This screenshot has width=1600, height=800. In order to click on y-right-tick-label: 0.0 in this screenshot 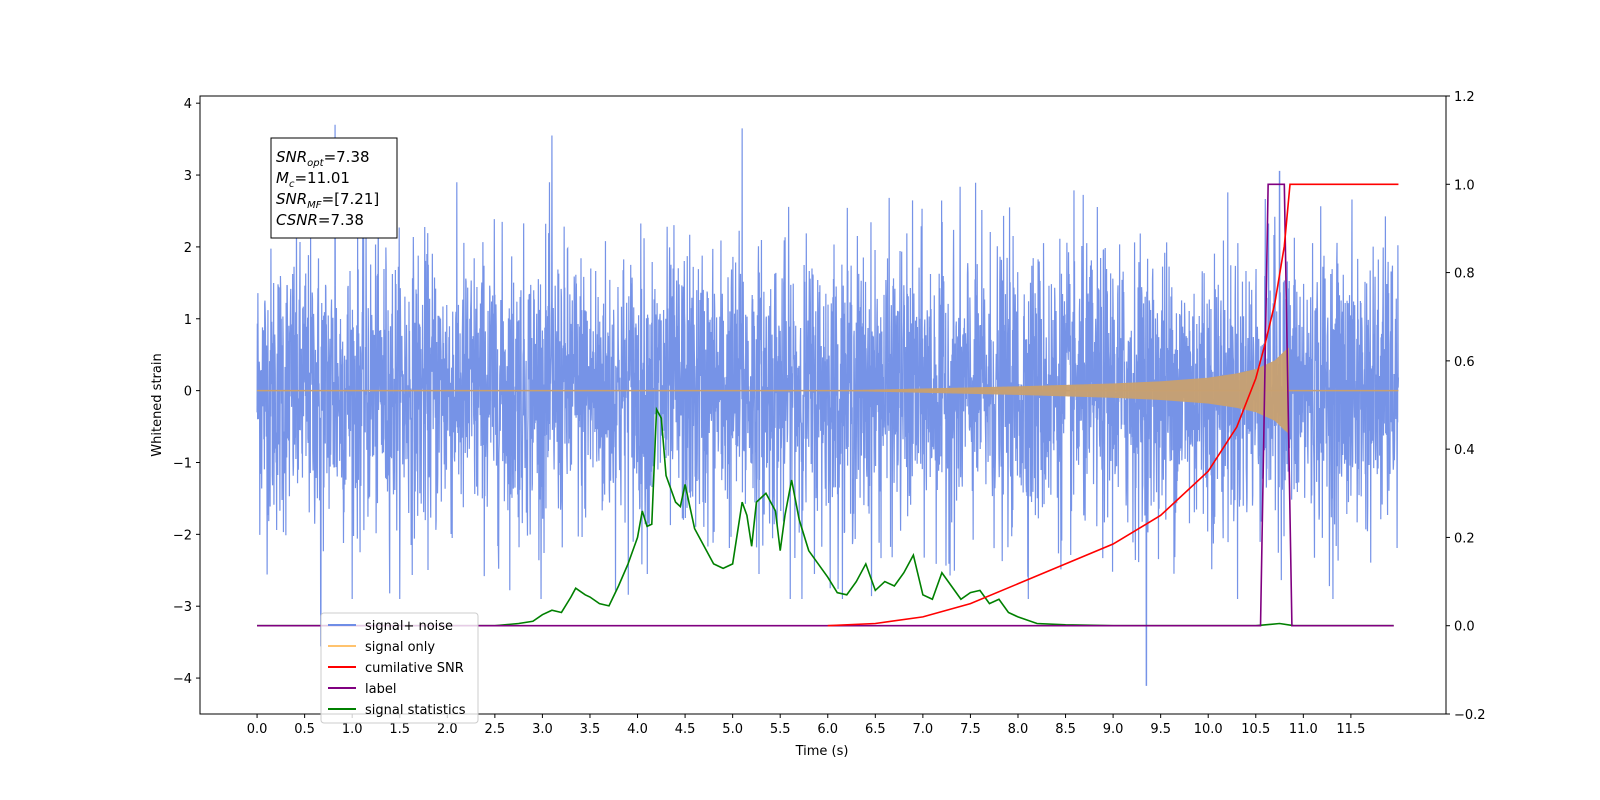, I will do `click(1464, 627)`.